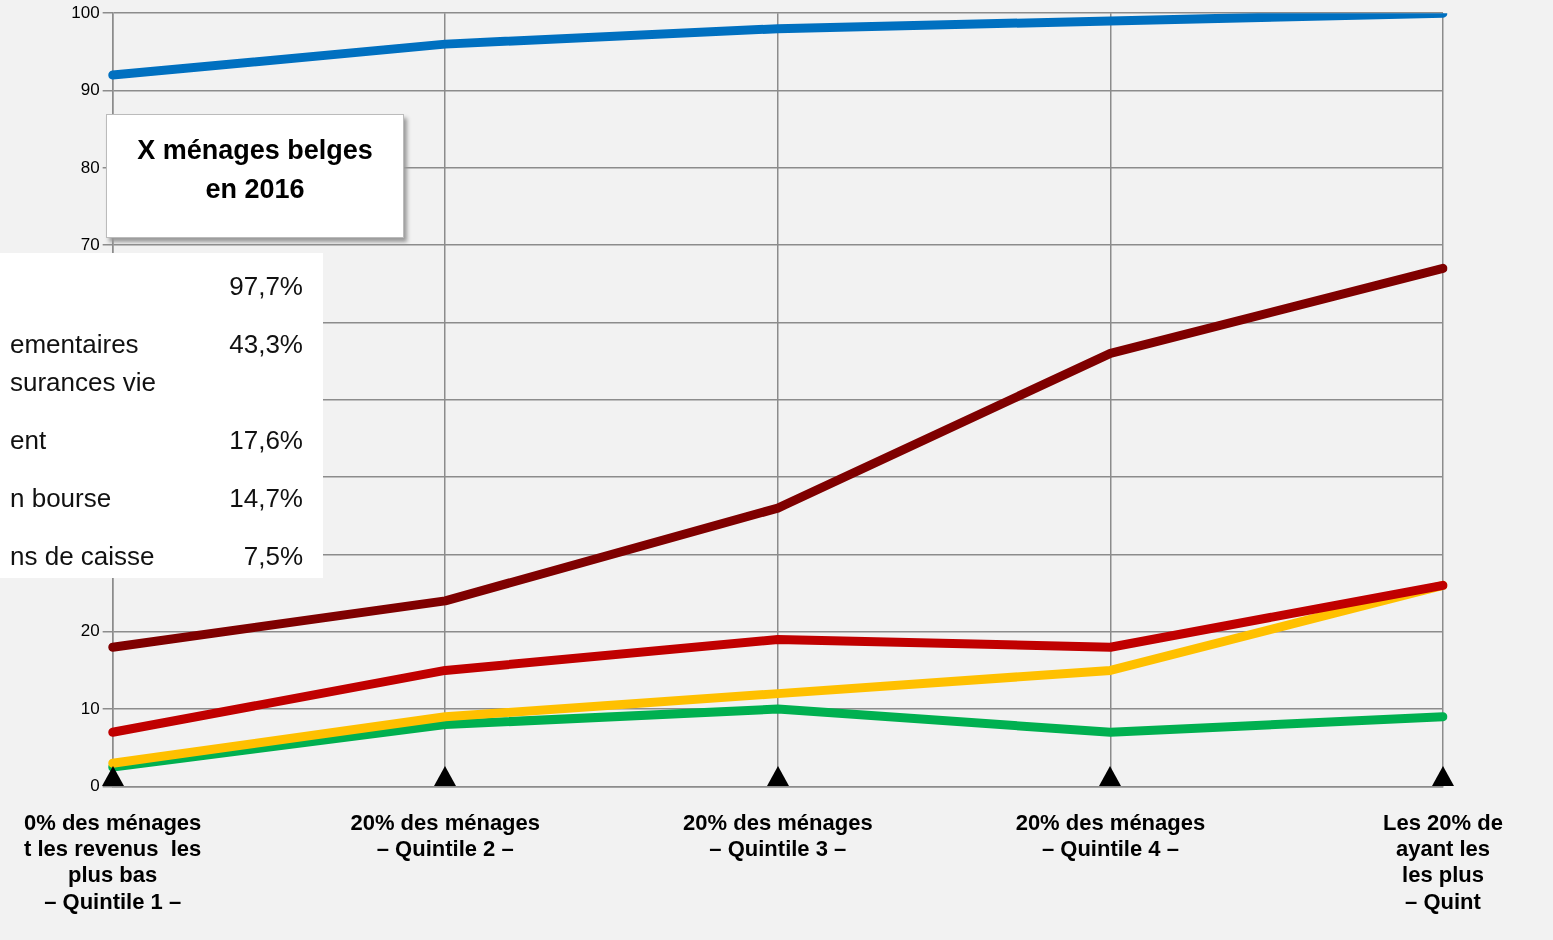  What do you see at coordinates (156, 497) in the screenshot?
I see `text: n bourse 14,7%` at bounding box center [156, 497].